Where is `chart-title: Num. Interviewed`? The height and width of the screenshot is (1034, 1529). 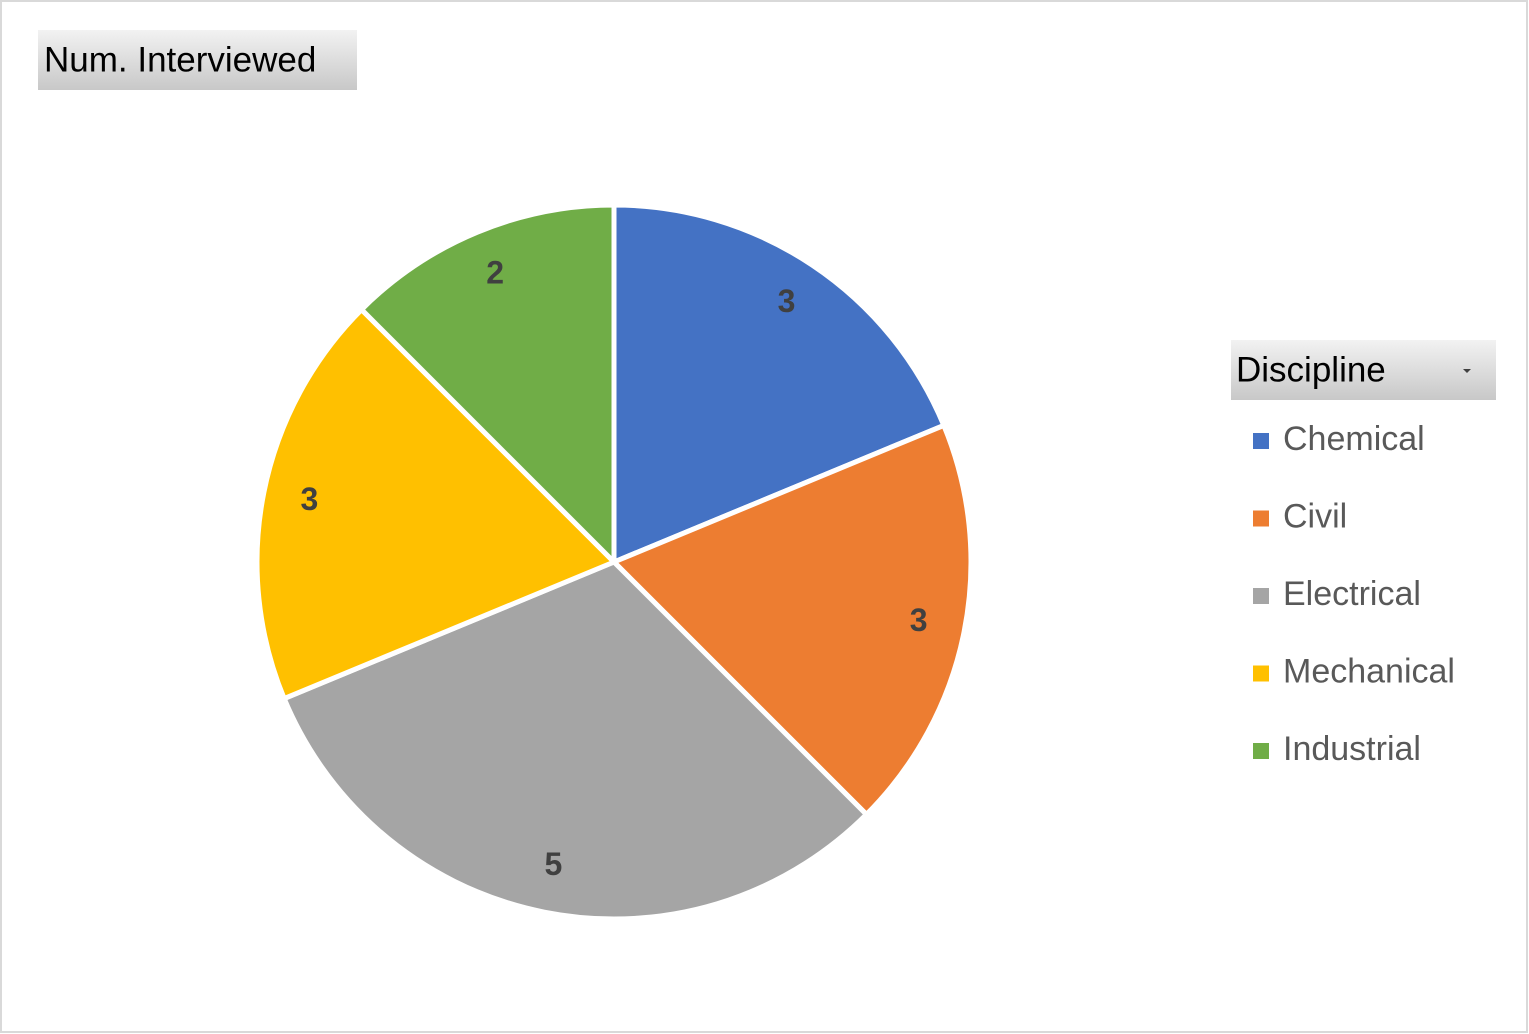 chart-title: Num. Interviewed is located at coordinates (180, 59).